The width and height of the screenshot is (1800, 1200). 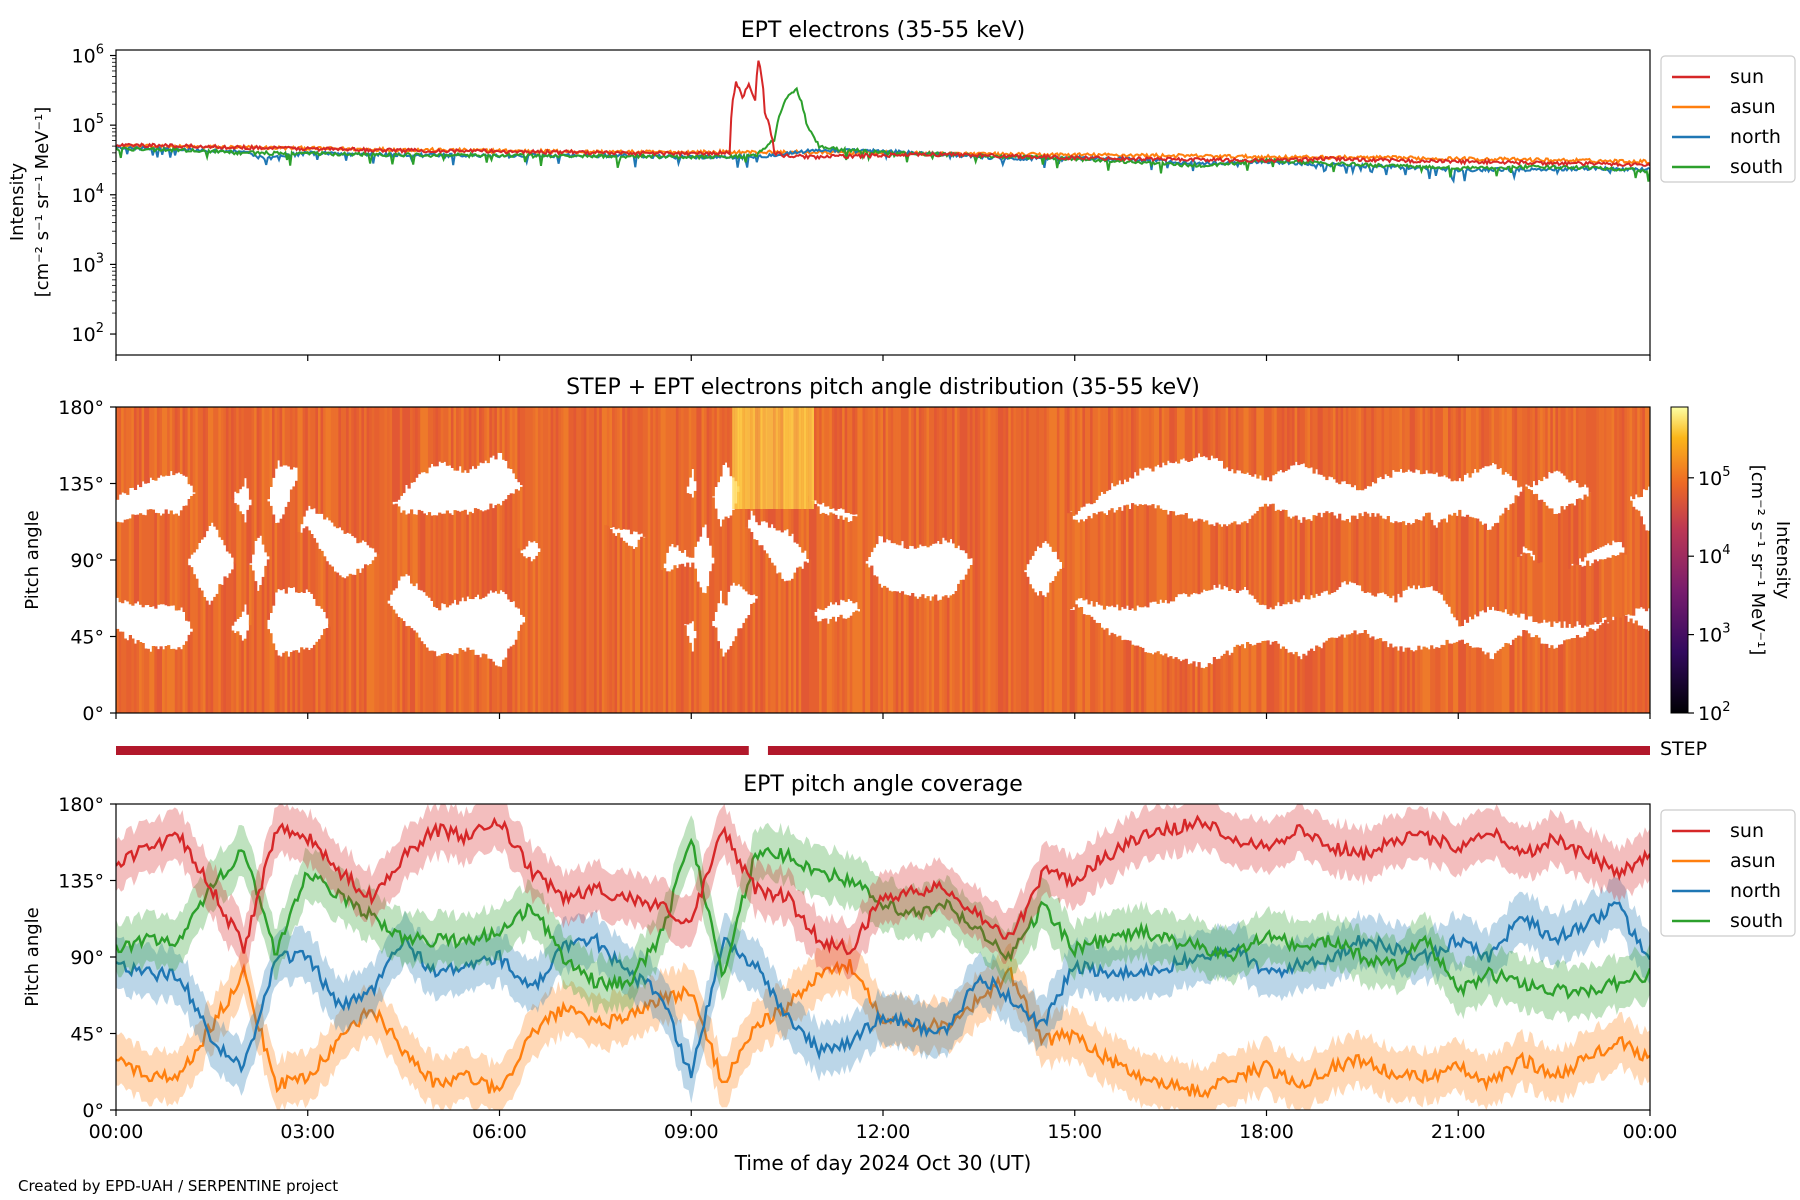 What do you see at coordinates (81, 805) in the screenshot?
I see `y-tick-label: 180°` at bounding box center [81, 805].